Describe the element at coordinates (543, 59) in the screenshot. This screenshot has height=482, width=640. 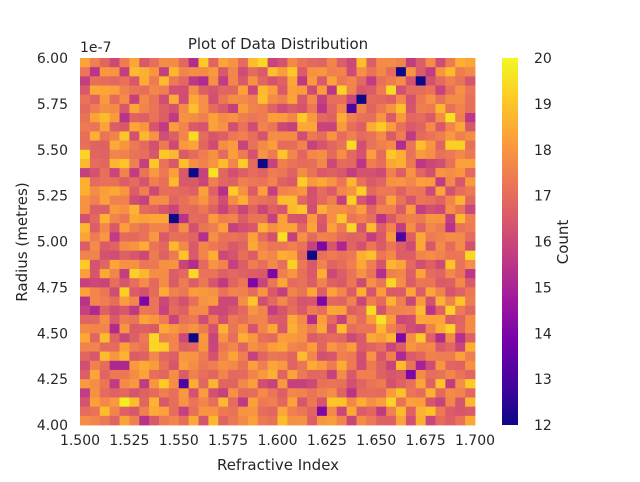
I see `colorbar-tick-label: 20` at that location.